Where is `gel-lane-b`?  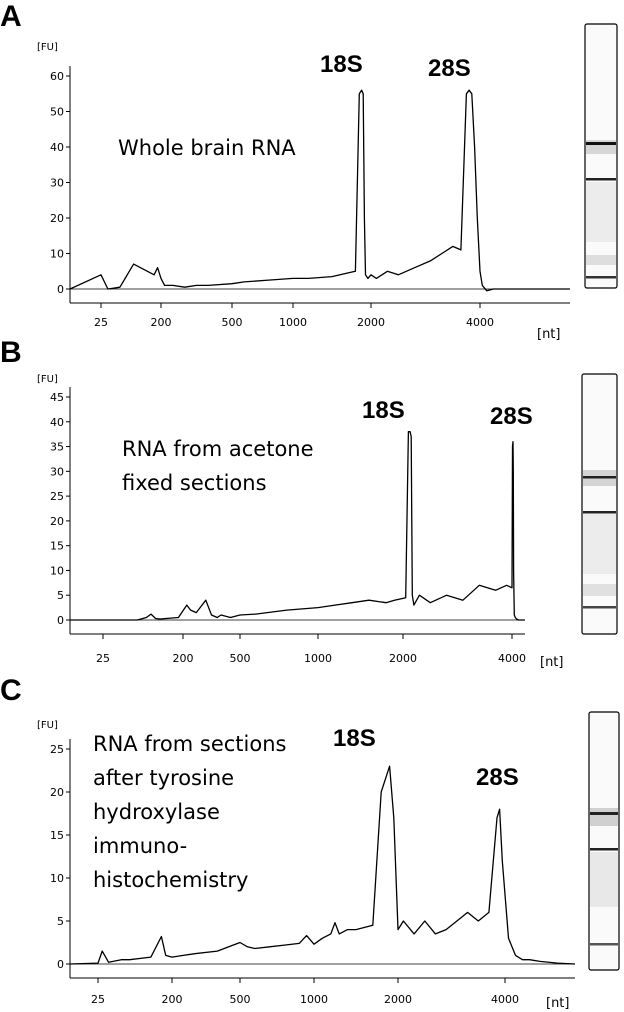
gel-lane-b is located at coordinates (599, 504).